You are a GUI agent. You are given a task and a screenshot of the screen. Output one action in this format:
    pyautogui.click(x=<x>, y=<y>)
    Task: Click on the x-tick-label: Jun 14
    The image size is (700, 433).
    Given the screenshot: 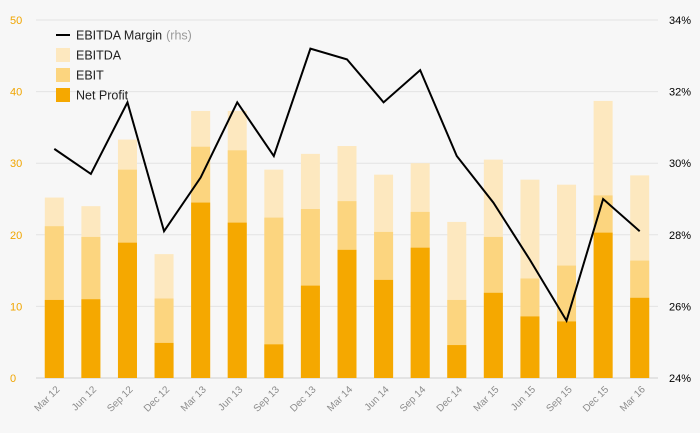 What is the action you would take?
    pyautogui.click(x=377, y=398)
    